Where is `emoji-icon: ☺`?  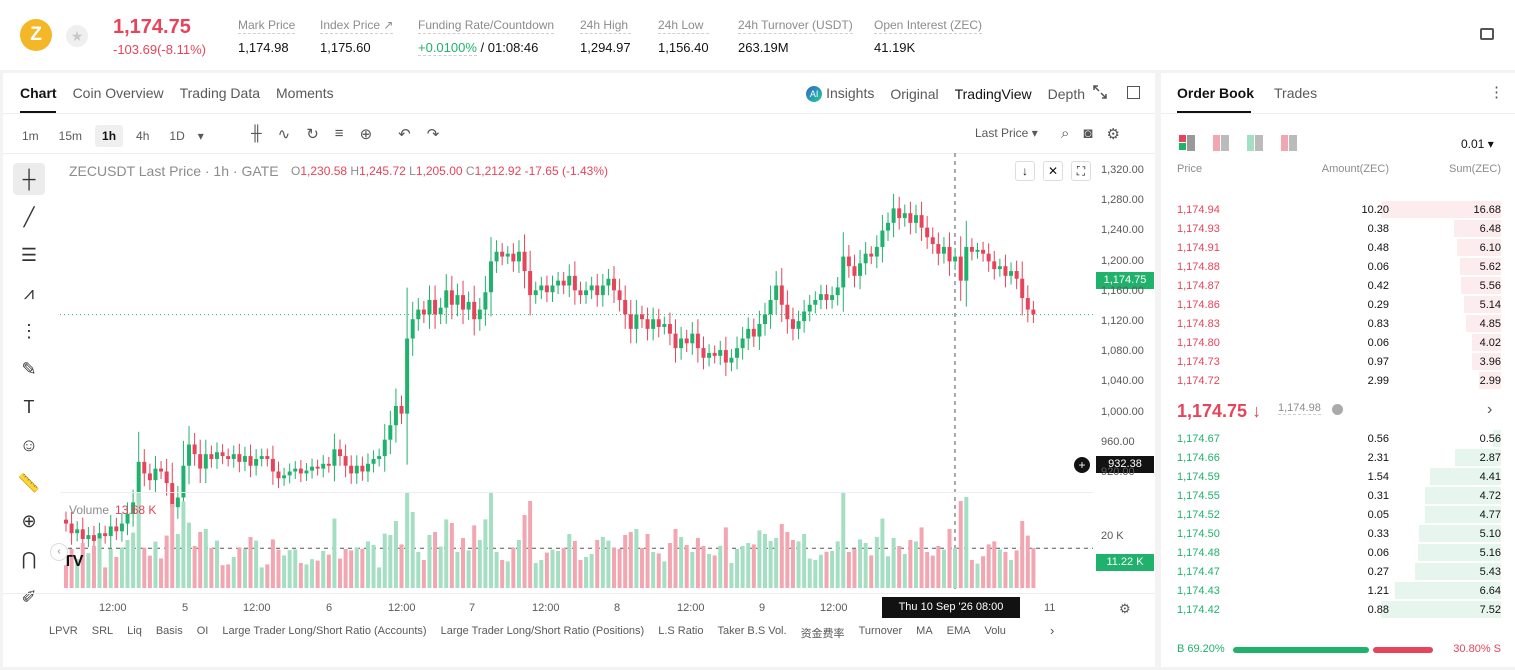 emoji-icon: ☺ is located at coordinates (29, 445).